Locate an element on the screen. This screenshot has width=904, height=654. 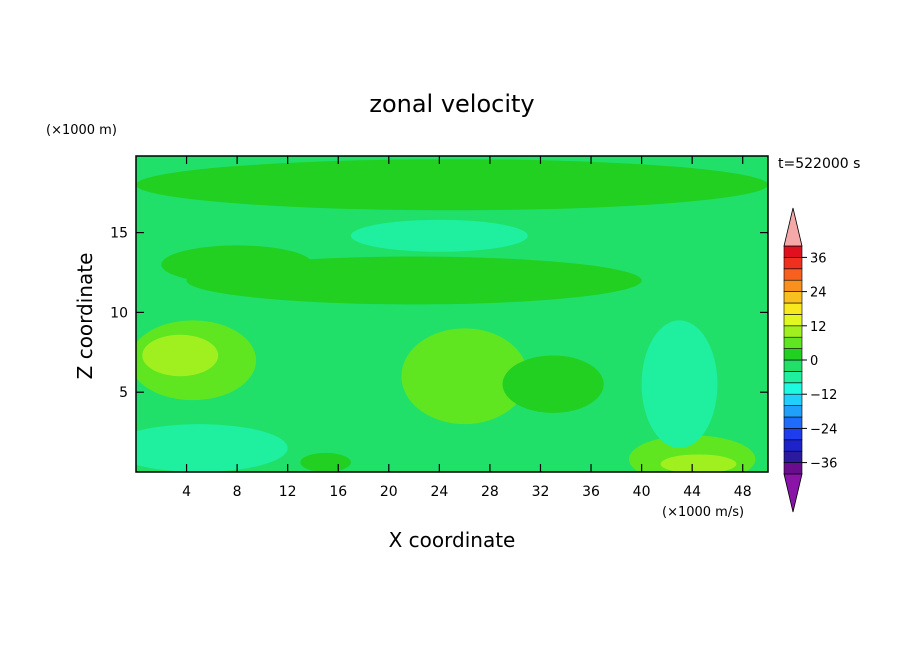
x-tick-label: 48 is located at coordinates (743, 492).